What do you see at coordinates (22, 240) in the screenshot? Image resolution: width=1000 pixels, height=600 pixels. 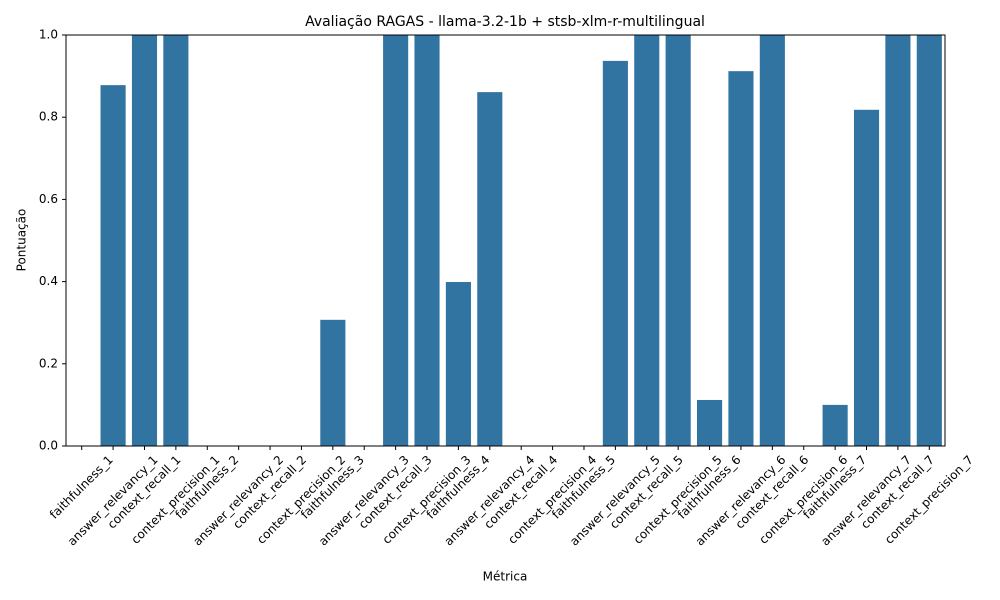 I see `y-axis-label: Pontuação` at bounding box center [22, 240].